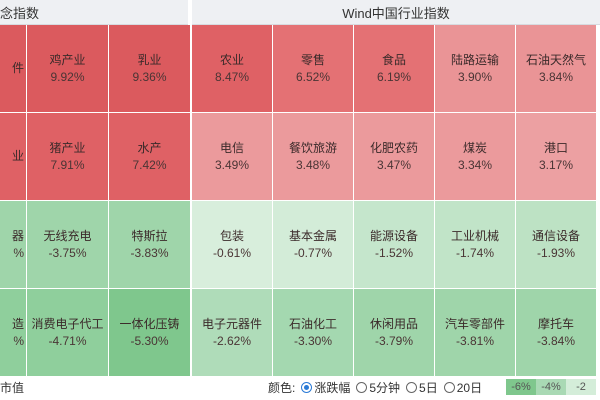  What do you see at coordinates (474, 235) in the screenshot?
I see `industry-tile-name: 工业机械` at bounding box center [474, 235].